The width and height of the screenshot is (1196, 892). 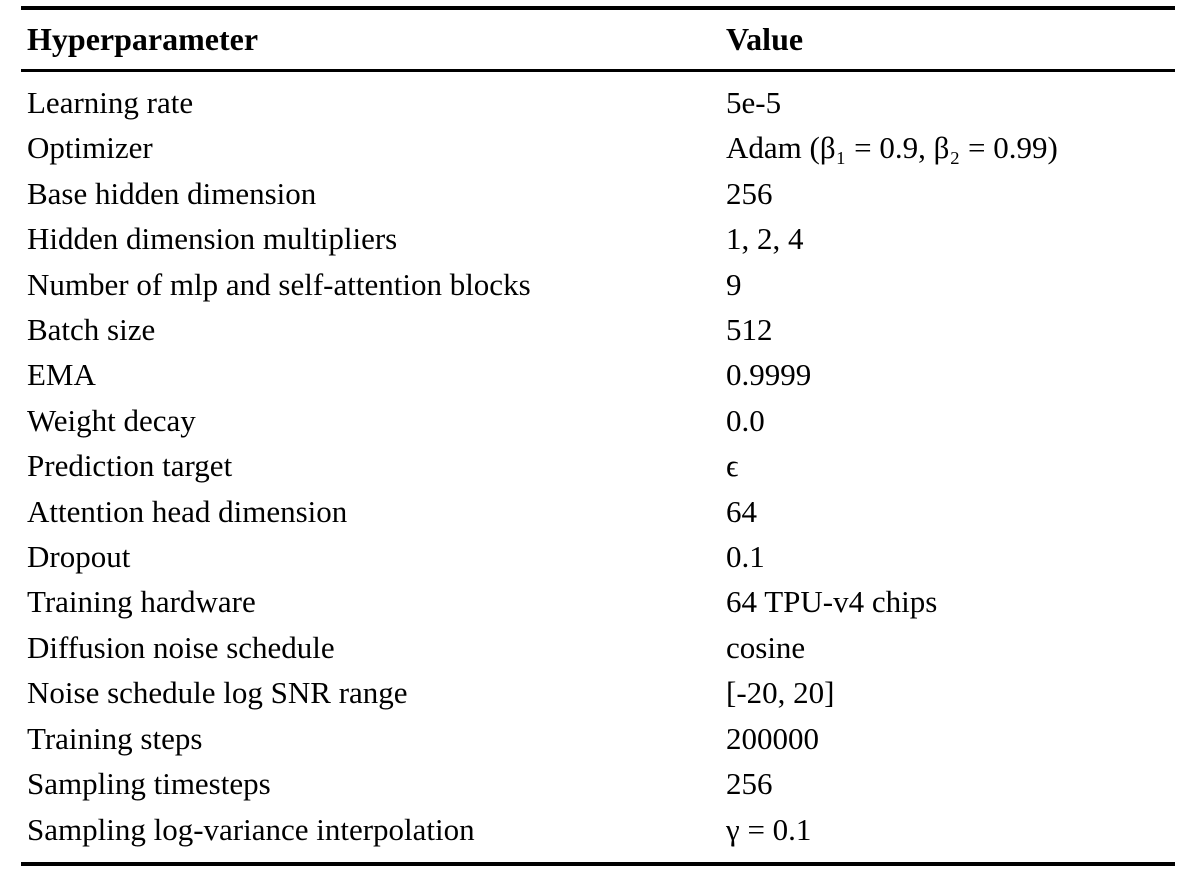 I want to click on hyperparameter-value: Adam (β₁ = 0.9, β₂ = 0.99), so click(x=892, y=148).